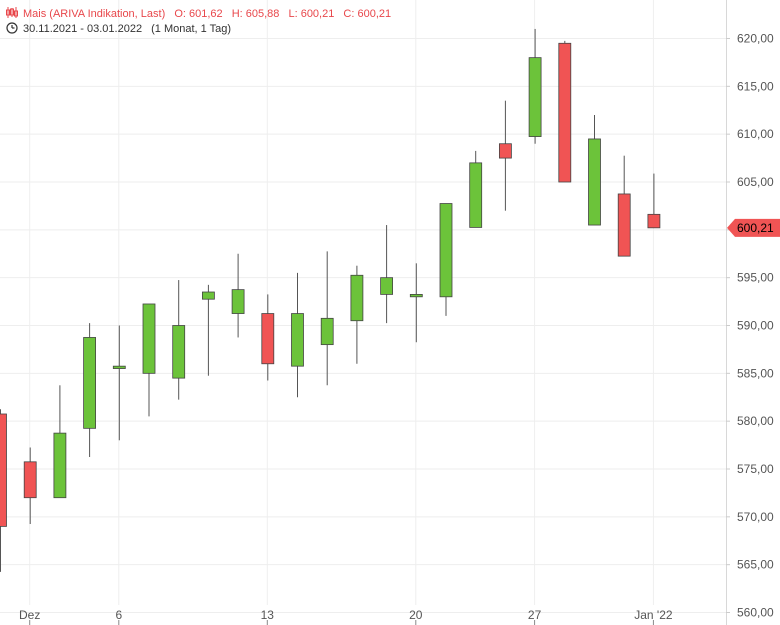 The image size is (780, 625). What do you see at coordinates (755, 134) in the screenshot?
I see `y-tick-label: 610,00` at bounding box center [755, 134].